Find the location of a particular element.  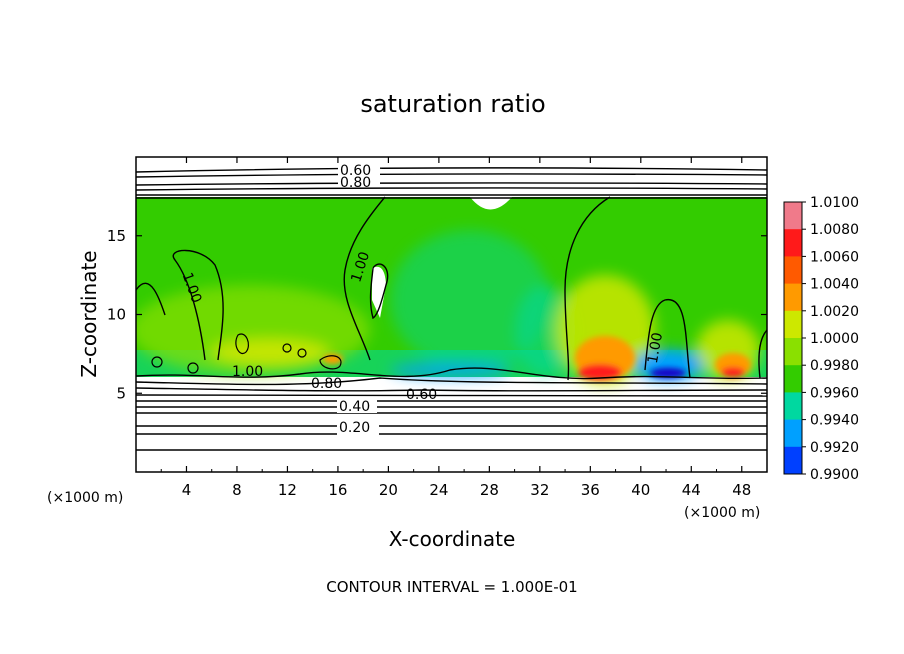

contour-label-lower-0-80: 0.80 is located at coordinates (326, 384).